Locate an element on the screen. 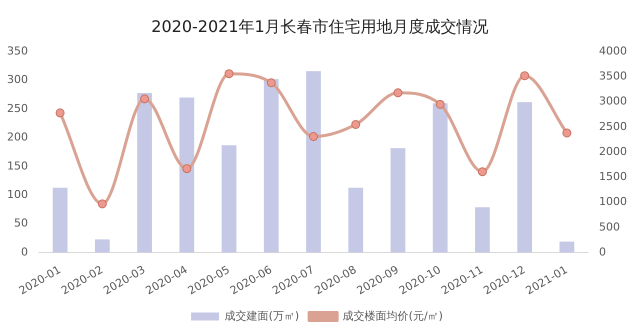 The width and height of the screenshot is (640, 332). y2-tick-label: 500 is located at coordinates (609, 227).